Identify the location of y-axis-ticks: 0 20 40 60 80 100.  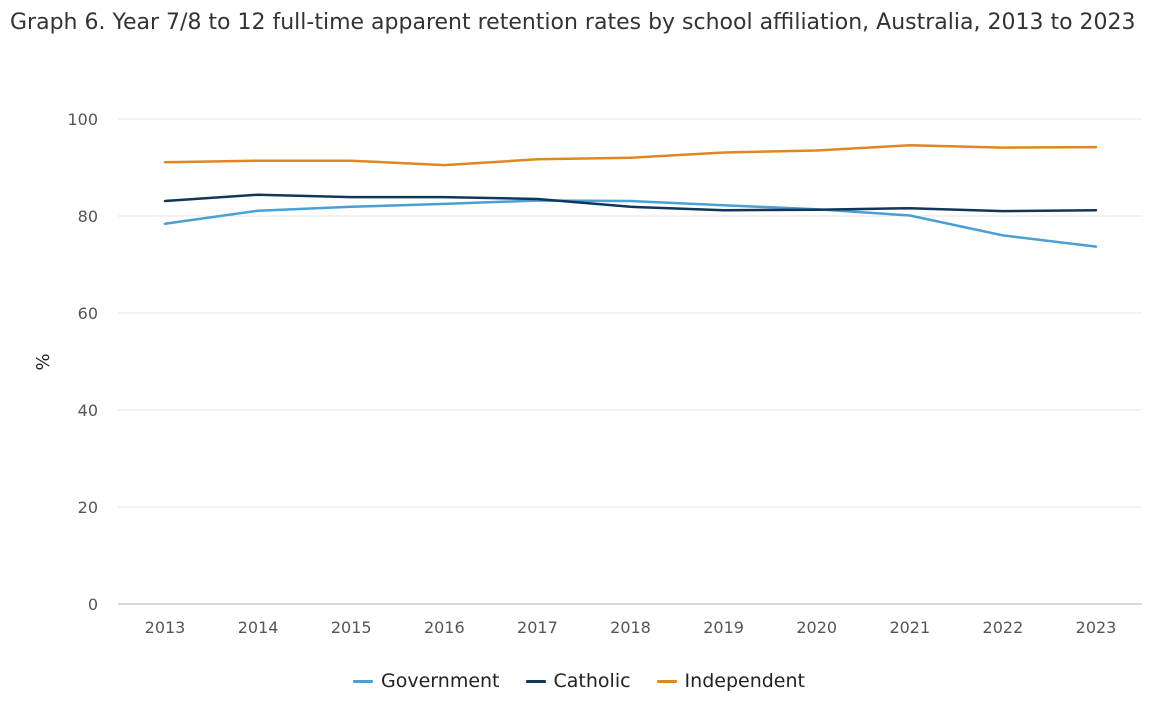
(82, 362).